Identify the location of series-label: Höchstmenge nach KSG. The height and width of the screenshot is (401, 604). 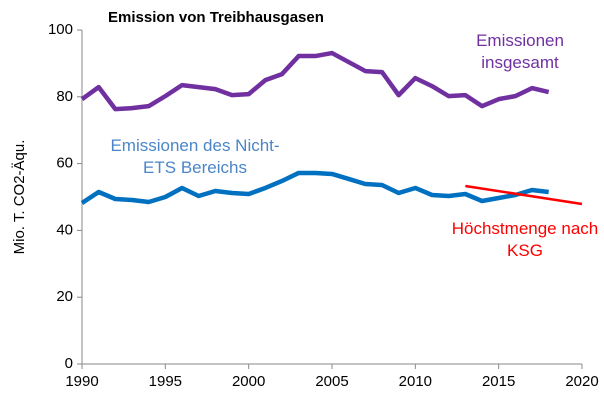
(525, 239).